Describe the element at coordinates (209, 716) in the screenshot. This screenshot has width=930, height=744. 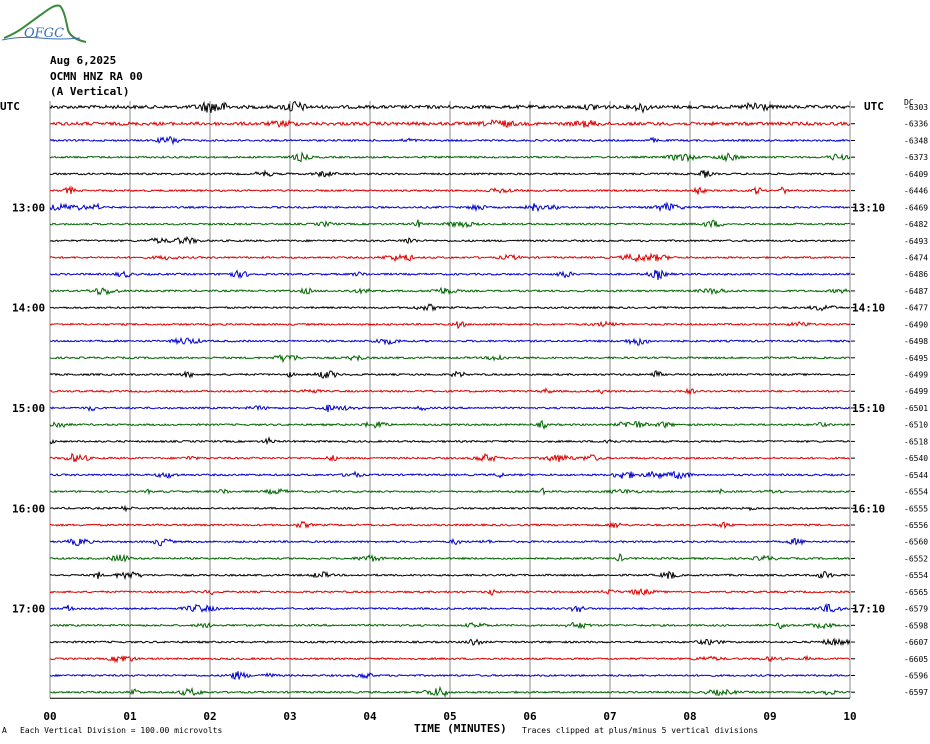
I see `x-tick-label: 02` at that location.